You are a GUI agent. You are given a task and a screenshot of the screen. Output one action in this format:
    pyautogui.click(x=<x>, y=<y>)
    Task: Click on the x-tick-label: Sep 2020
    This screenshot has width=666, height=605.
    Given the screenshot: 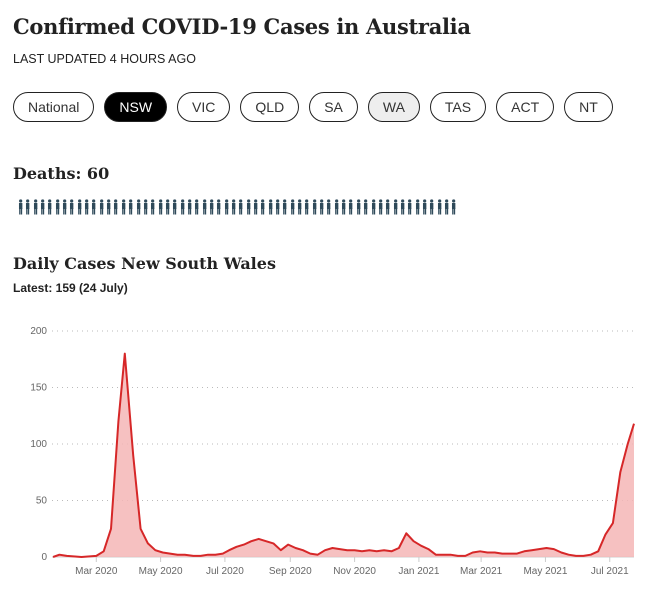 What is the action you would take?
    pyautogui.click(x=290, y=571)
    